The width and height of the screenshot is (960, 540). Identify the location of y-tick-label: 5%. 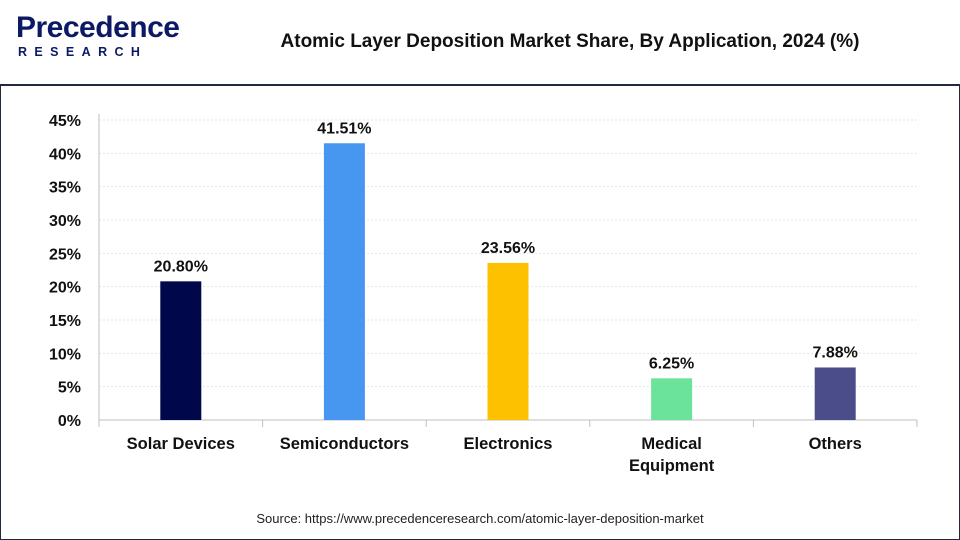
(69, 388).